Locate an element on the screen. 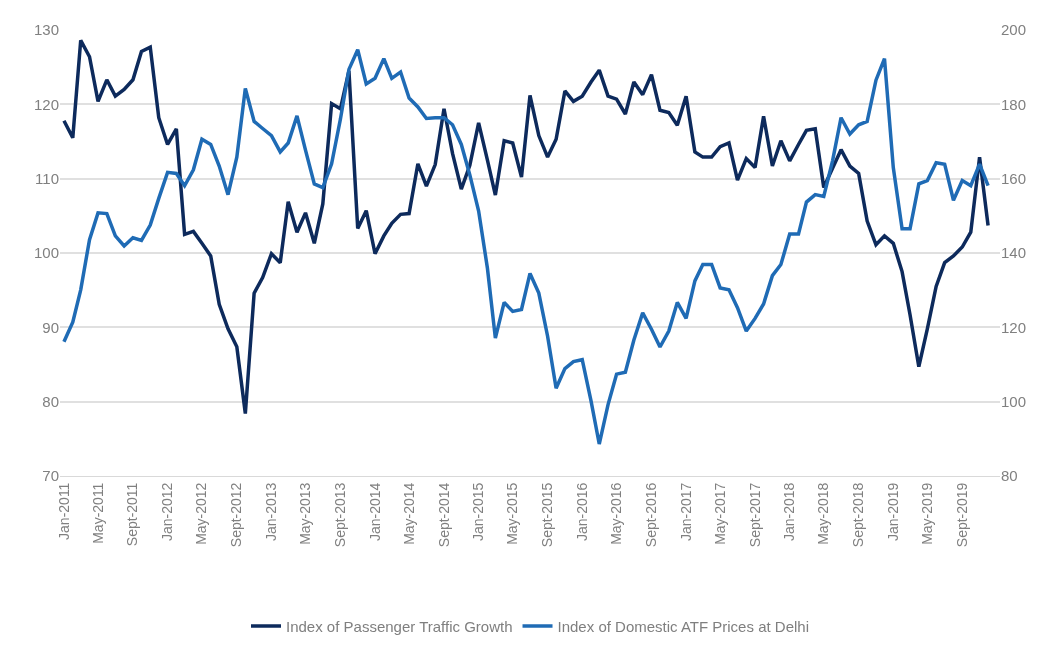 Image resolution: width=1060 pixels, height=655 pixels. x-tick-label: Jan-2011 is located at coordinates (63, 511).